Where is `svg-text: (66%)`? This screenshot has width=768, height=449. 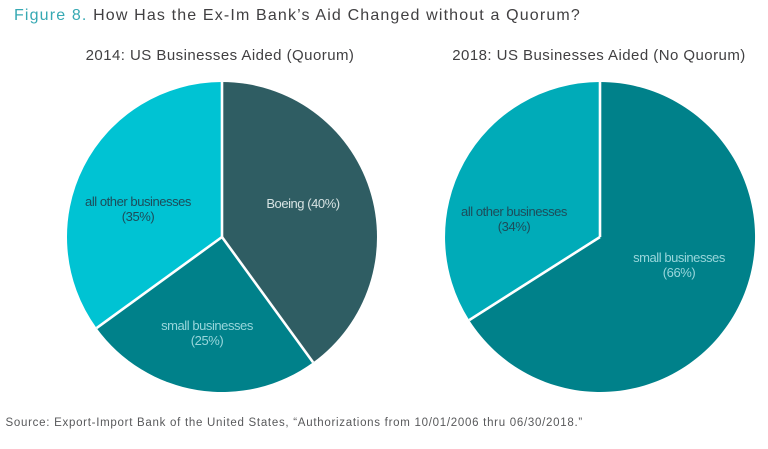
svg-text: (66%) is located at coordinates (679, 272).